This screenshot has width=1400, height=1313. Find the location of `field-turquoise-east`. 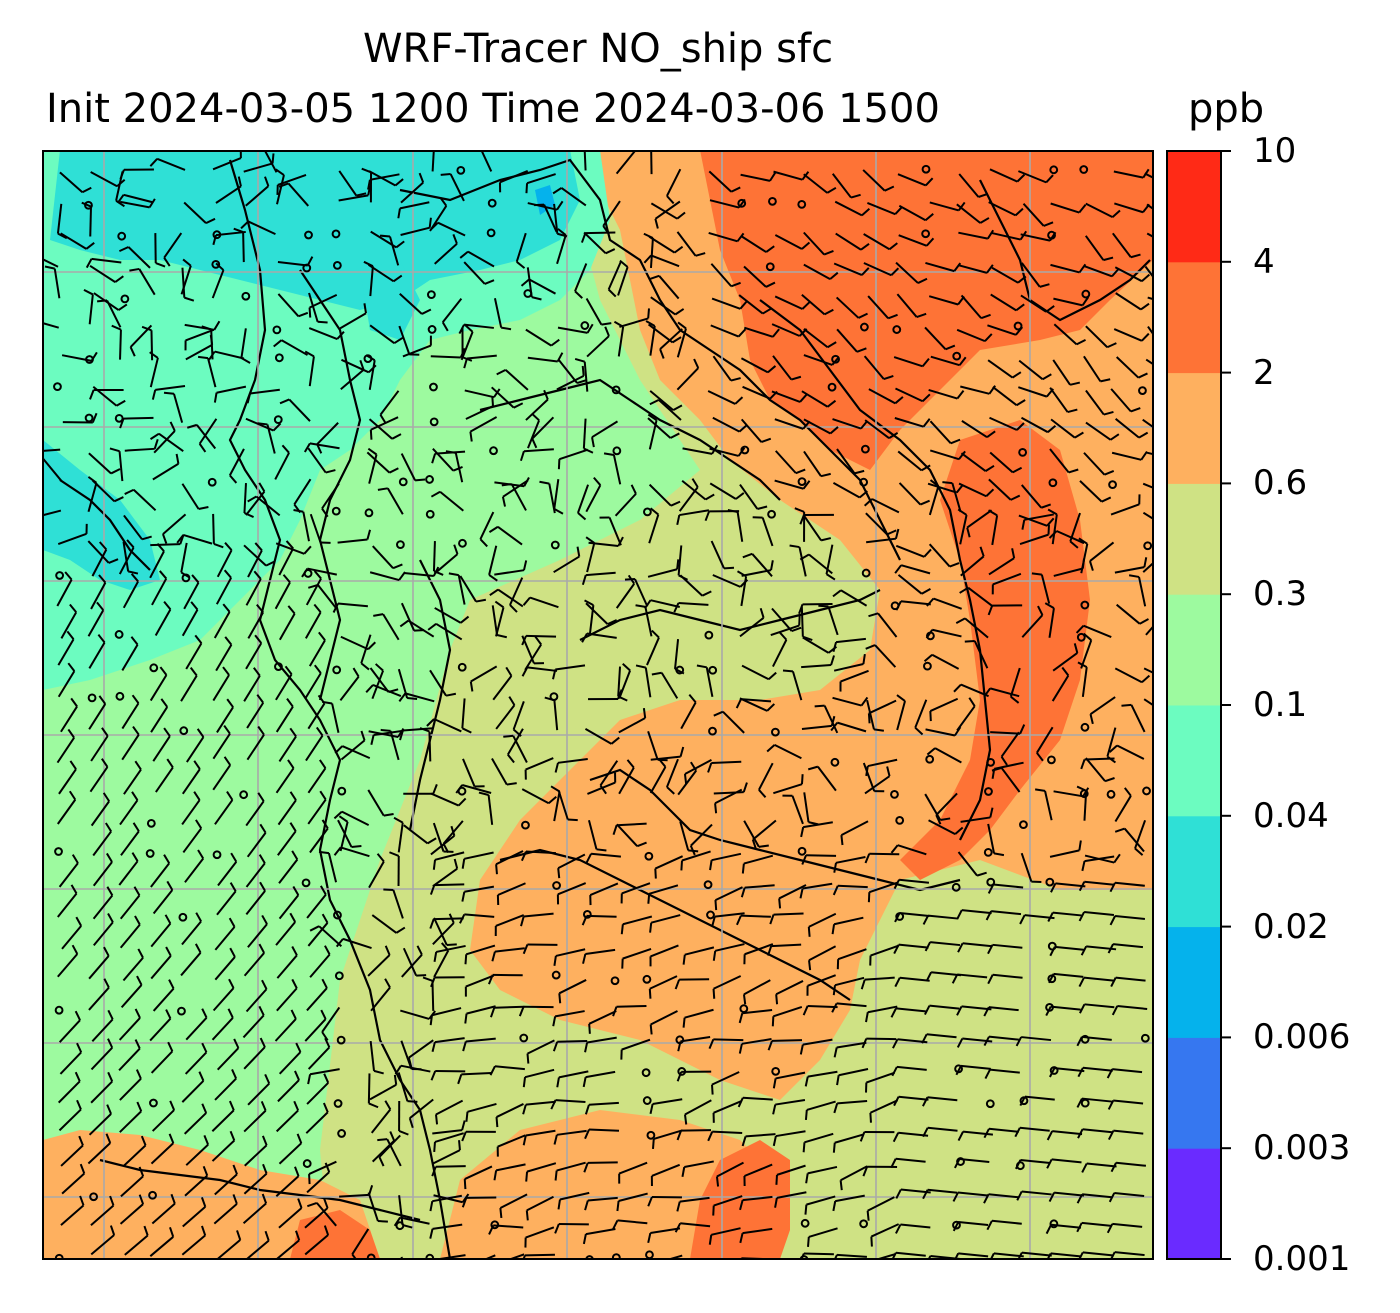

field-turquoise-east is located at coordinates (390, 300).